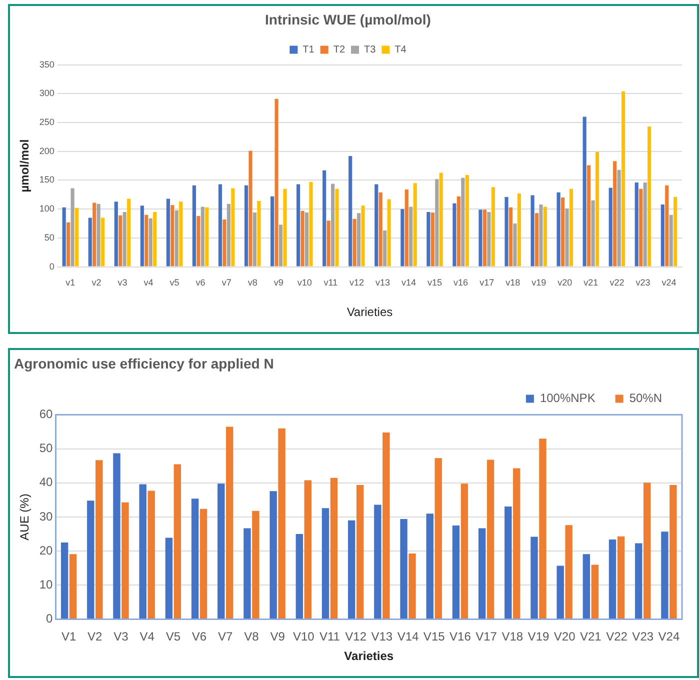 The width and height of the screenshot is (699, 680). What do you see at coordinates (304, 283) in the screenshot?
I see `x-tick-label: v10` at bounding box center [304, 283].